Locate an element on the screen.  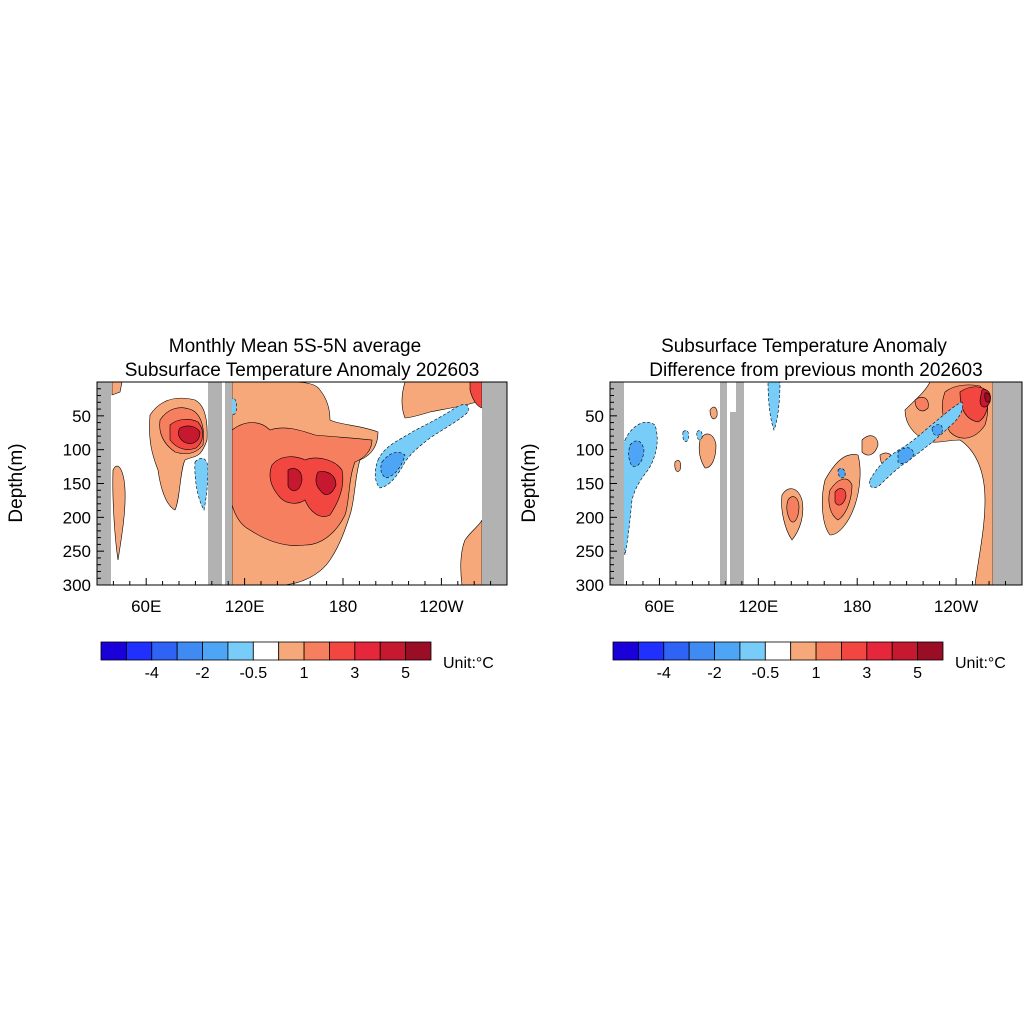
right-y-ticks: 50 100 150 200 250 300 is located at coordinates (596, 491).